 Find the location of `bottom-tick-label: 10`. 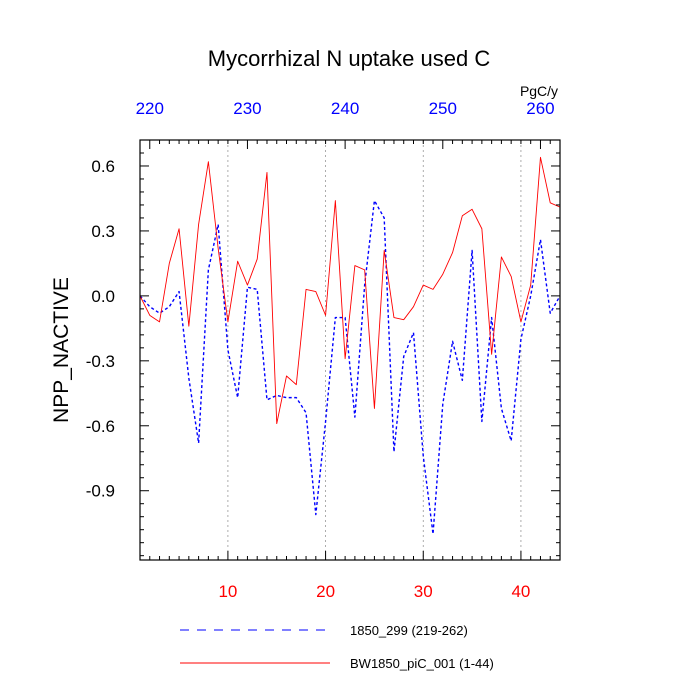

bottom-tick-label: 10 is located at coordinates (227, 591).